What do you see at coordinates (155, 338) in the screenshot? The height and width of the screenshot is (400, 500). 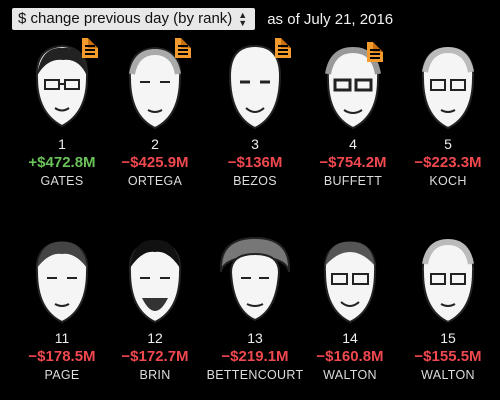 I see `rank-number: 12` at bounding box center [155, 338].